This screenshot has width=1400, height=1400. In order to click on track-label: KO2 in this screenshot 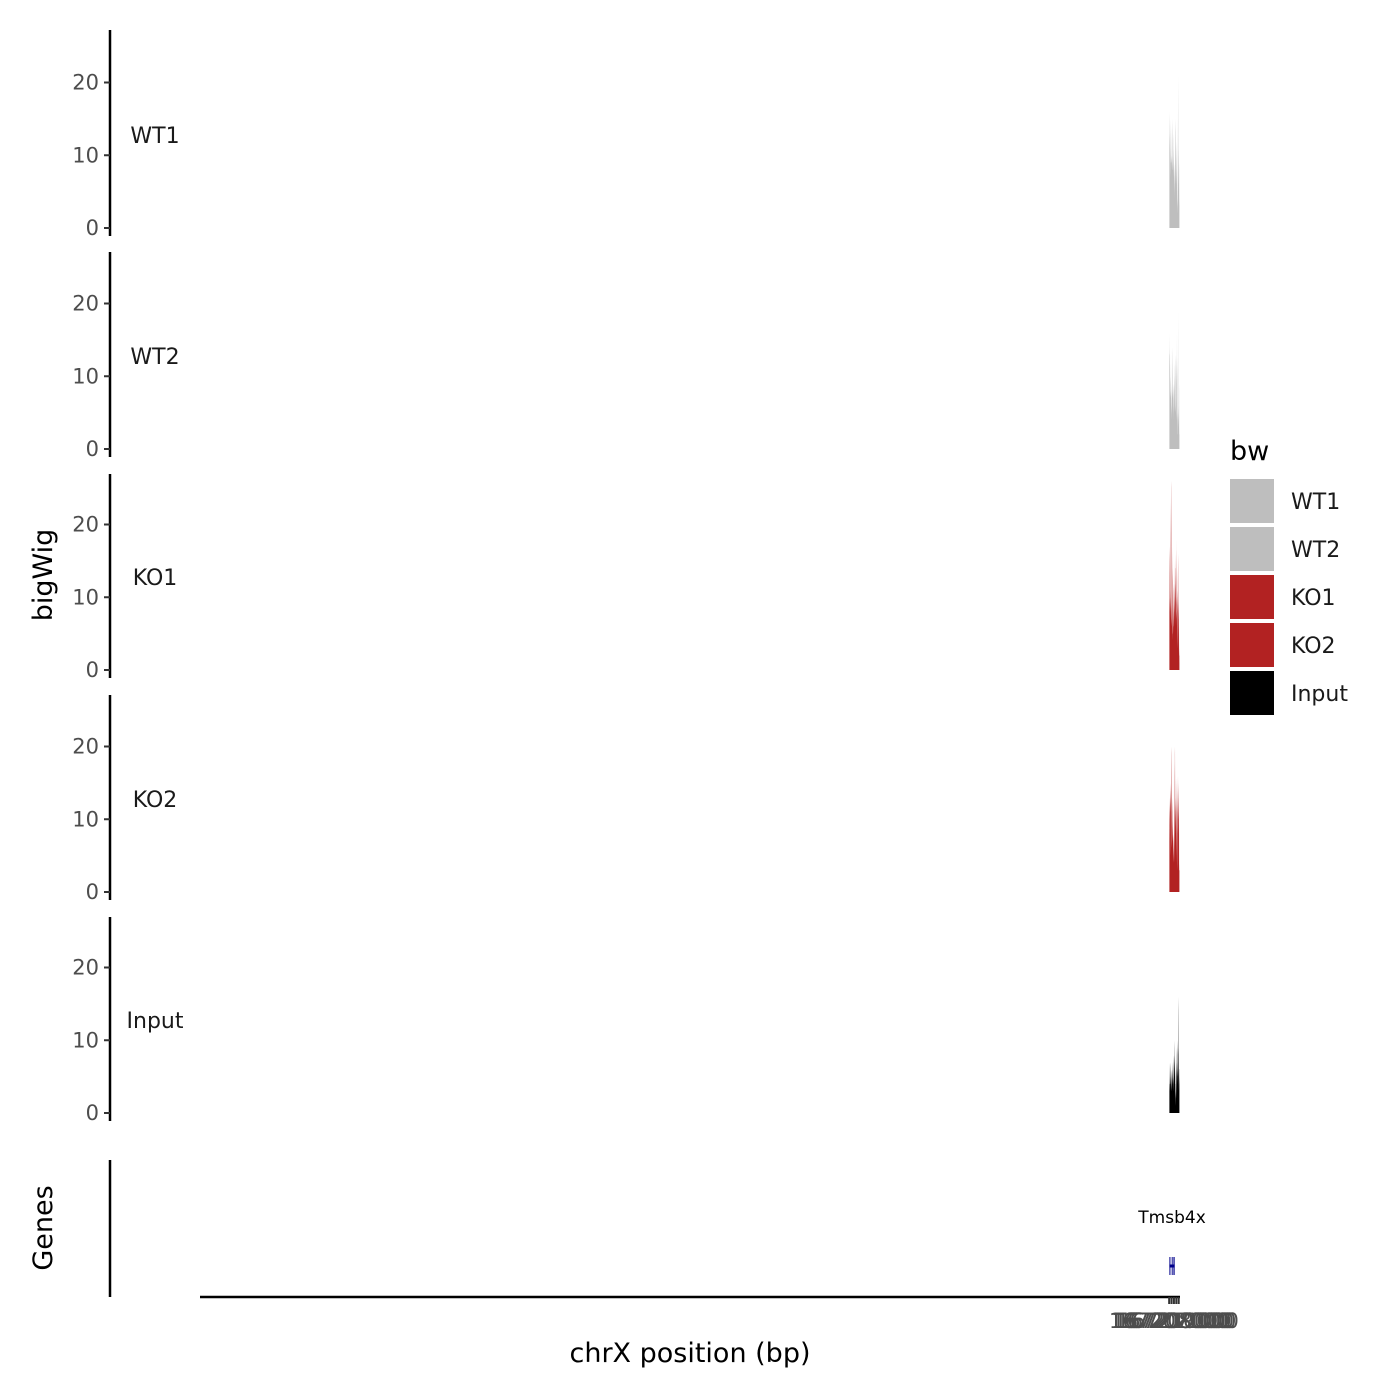, I will do `click(155, 800)`.